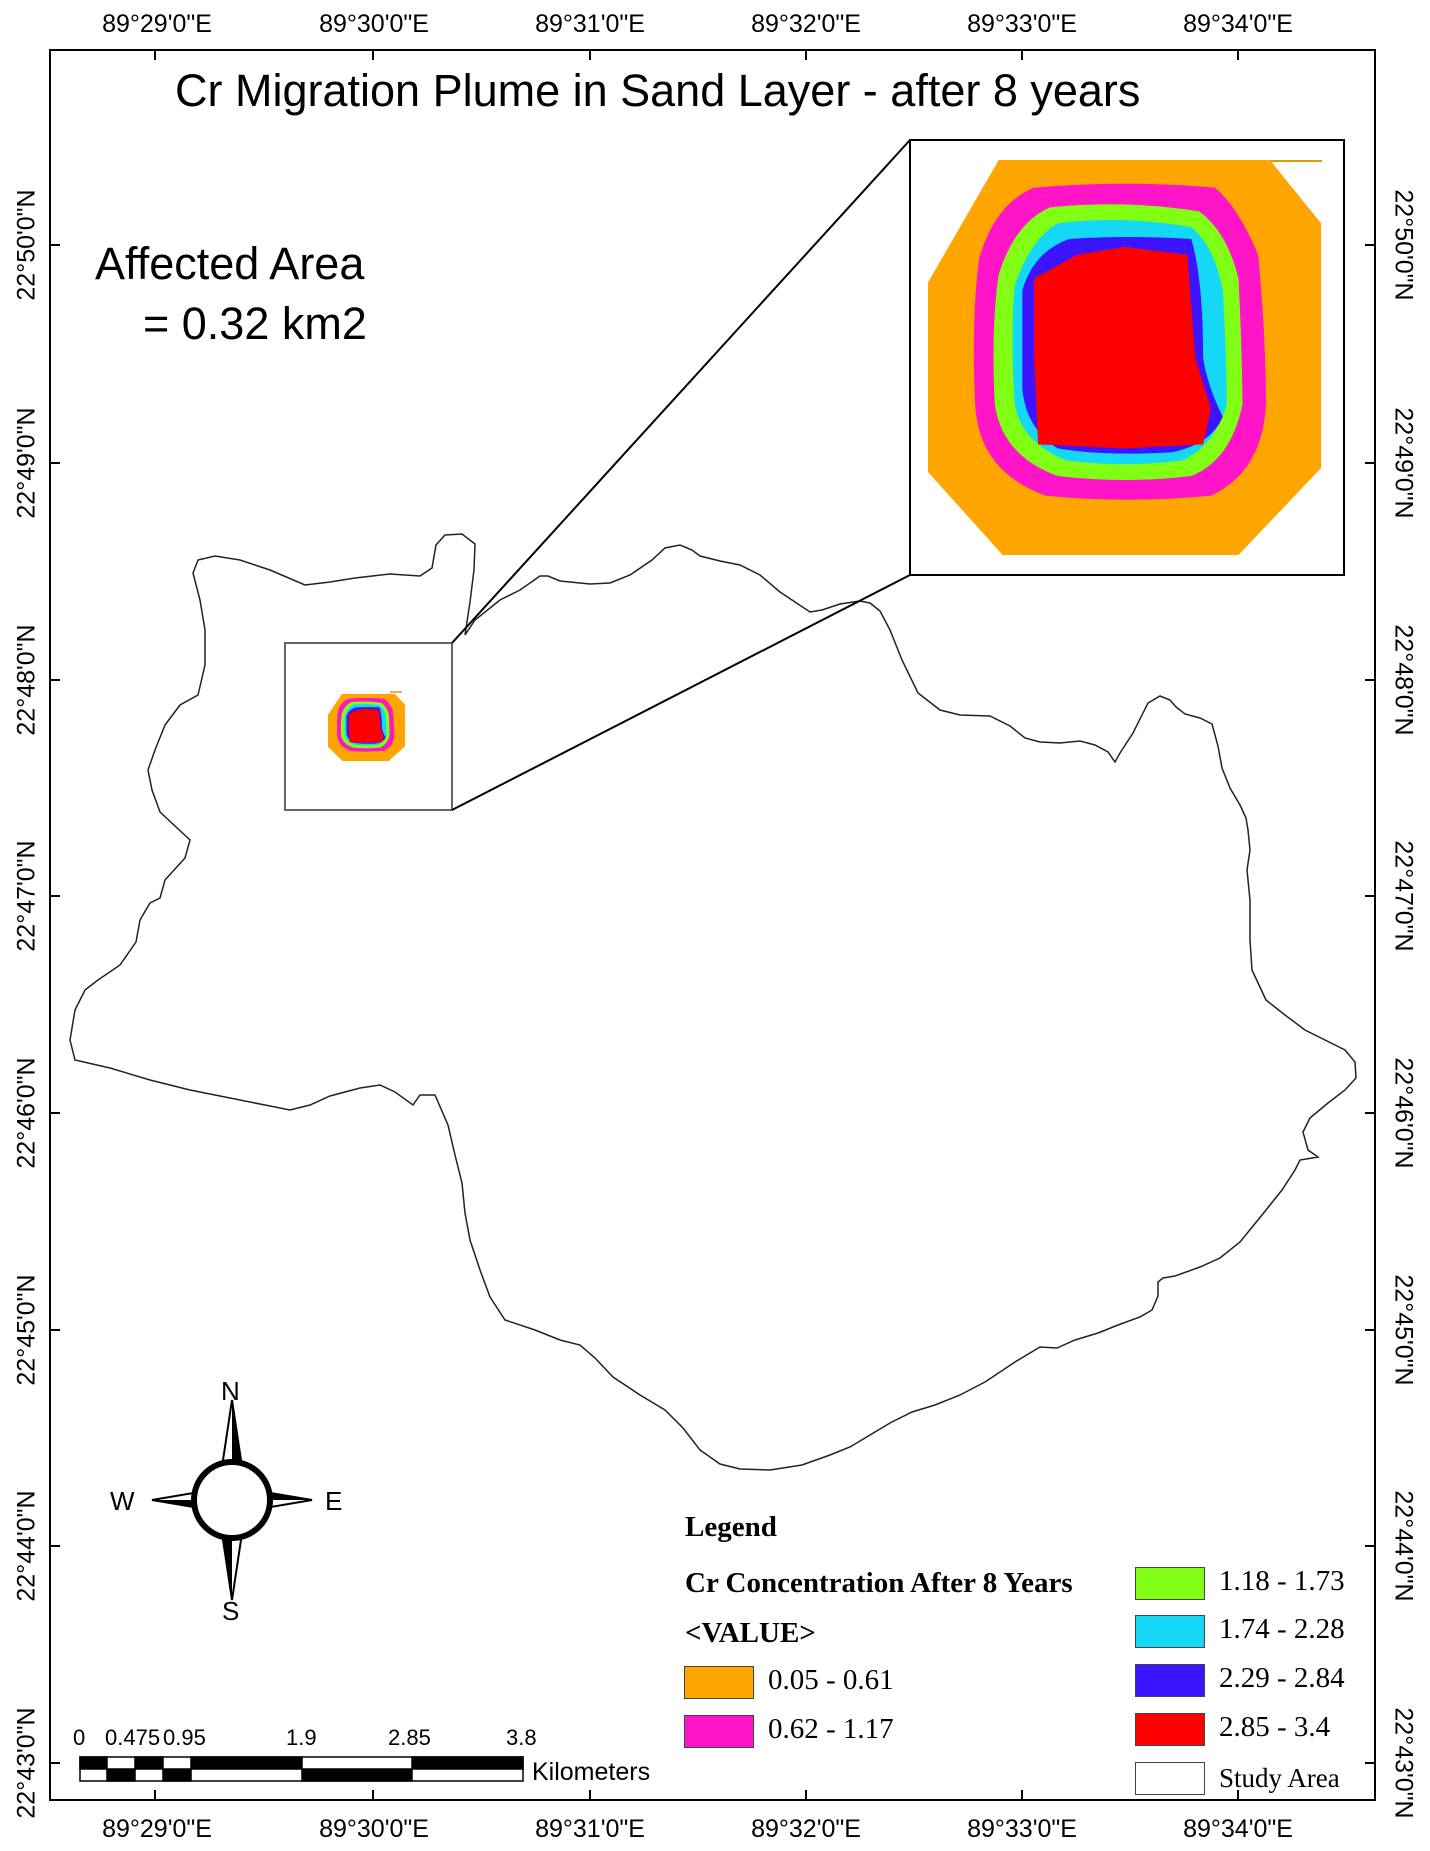  What do you see at coordinates (1282, 1581) in the screenshot?
I see `legend-class-label: 1.18 - 1.73` at bounding box center [1282, 1581].